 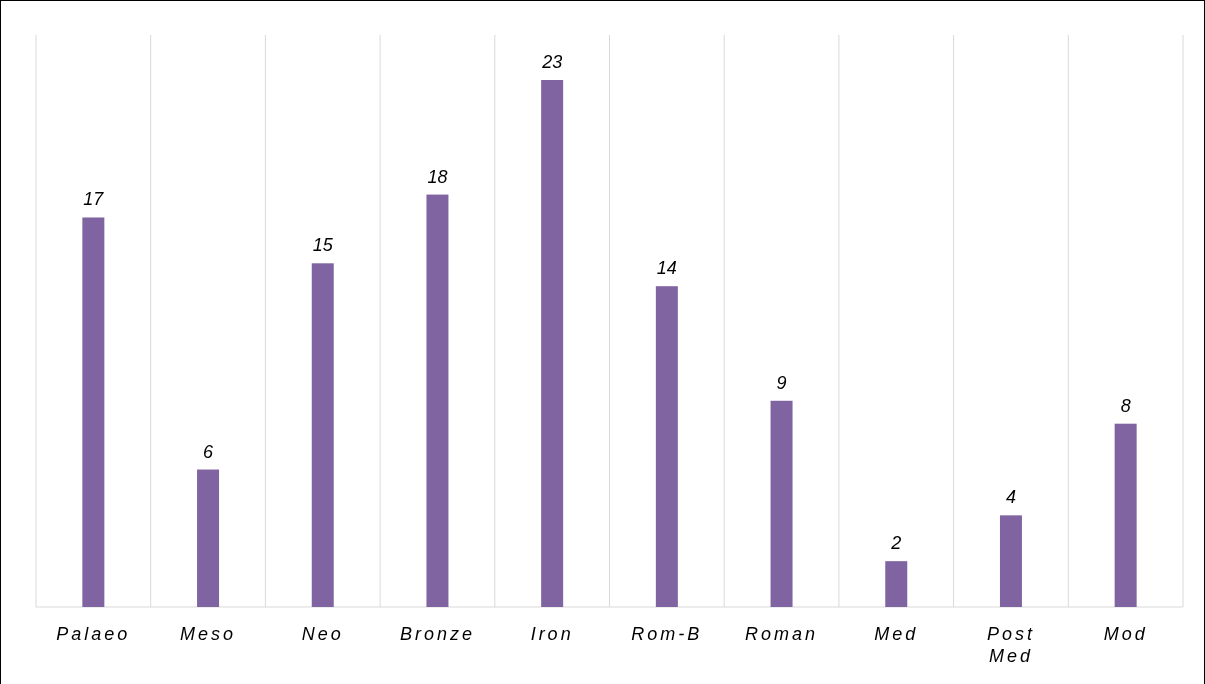 What do you see at coordinates (323, 245) in the screenshot?
I see `data-label: 15` at bounding box center [323, 245].